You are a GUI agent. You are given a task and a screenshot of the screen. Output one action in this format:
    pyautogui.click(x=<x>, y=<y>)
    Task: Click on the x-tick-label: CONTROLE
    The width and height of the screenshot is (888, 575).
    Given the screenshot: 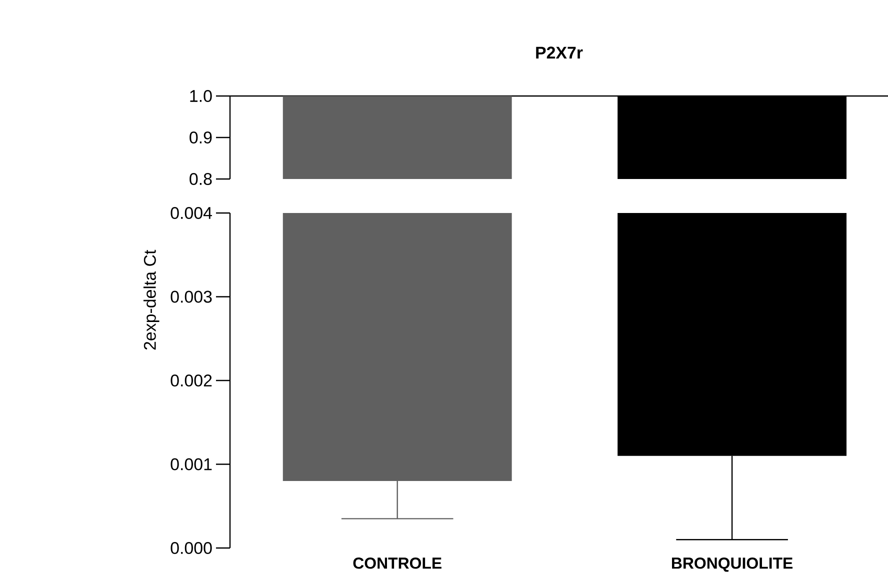 What is the action you would take?
    pyautogui.click(x=397, y=563)
    